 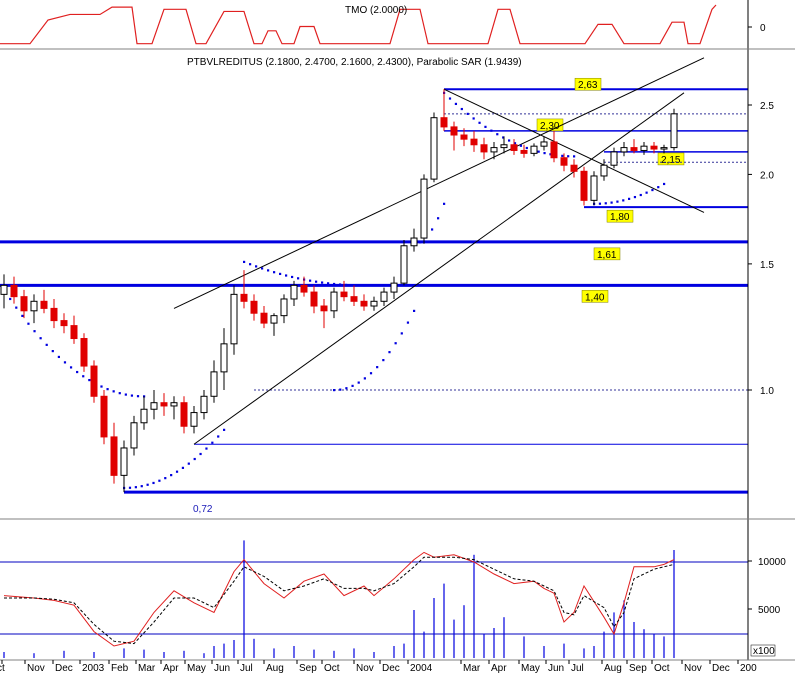 I want to click on x-tick-label-24: Nov, so click(x=693, y=668).